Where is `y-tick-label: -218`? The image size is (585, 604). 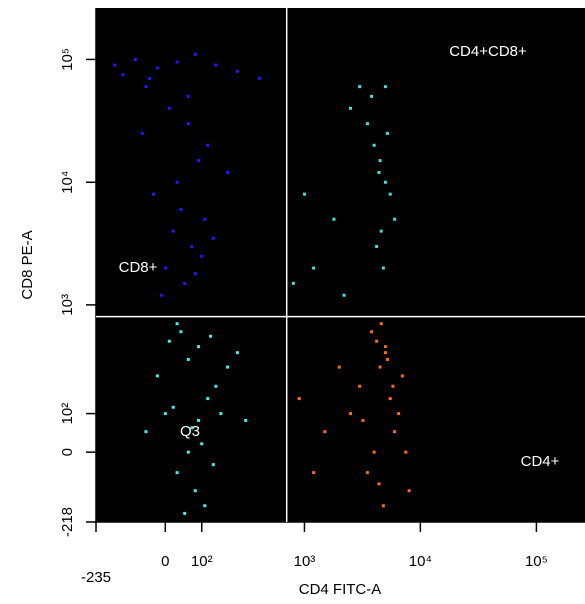 y-tick-label: -218 is located at coordinates (67, 522).